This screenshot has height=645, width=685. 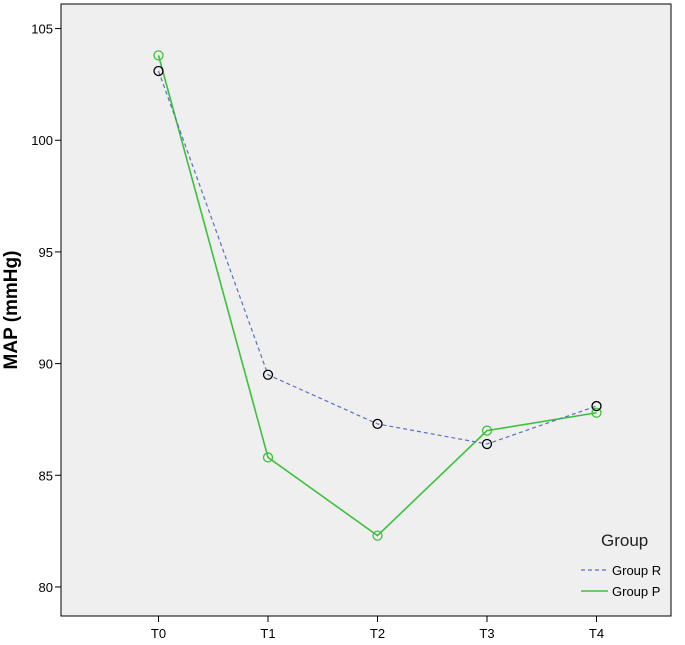 What do you see at coordinates (11, 310) in the screenshot?
I see `y-axis-title: MAP (mmHg)` at bounding box center [11, 310].